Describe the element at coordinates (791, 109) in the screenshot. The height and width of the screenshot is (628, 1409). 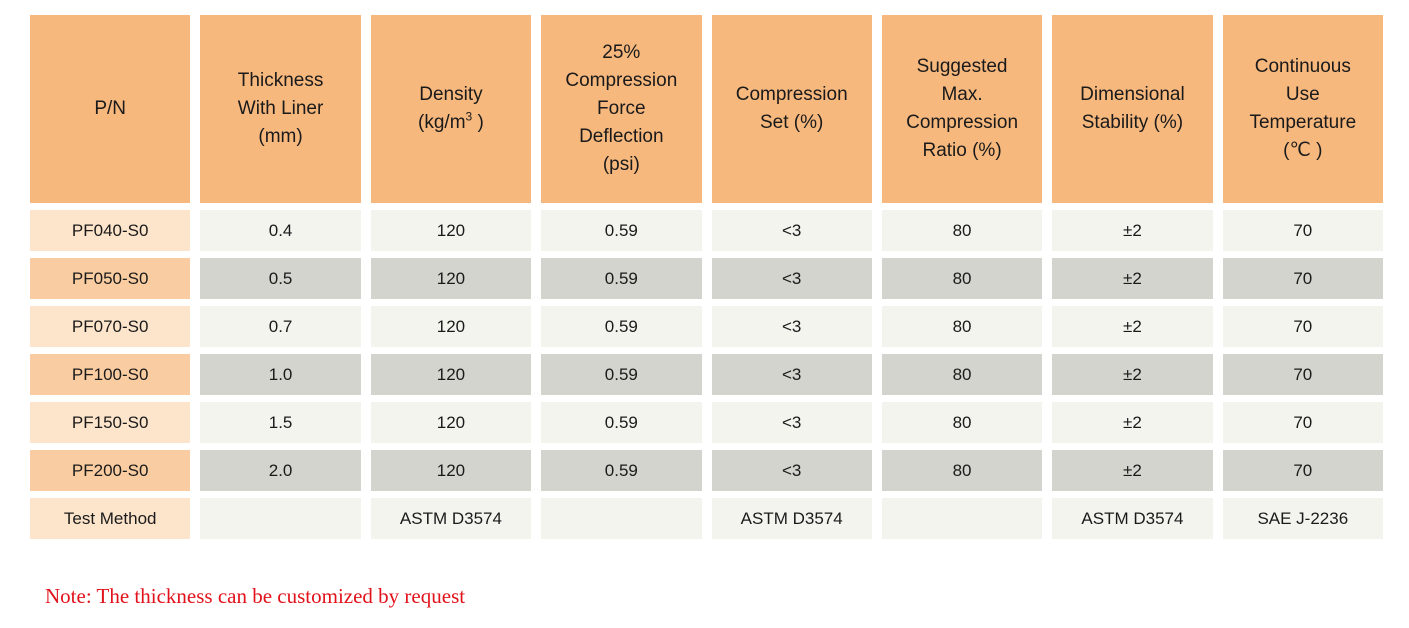
I see `header-cell-compression-set: Compression Set (%)` at that location.